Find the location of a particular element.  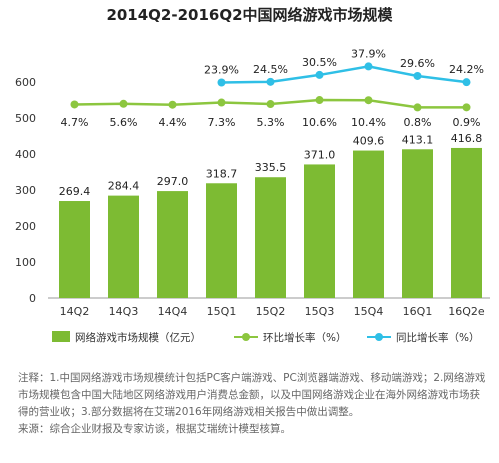

source-line: 来源：综合企业财报及专家访谈，根据艾瑞统计模型核算。 is located at coordinates (154, 429).